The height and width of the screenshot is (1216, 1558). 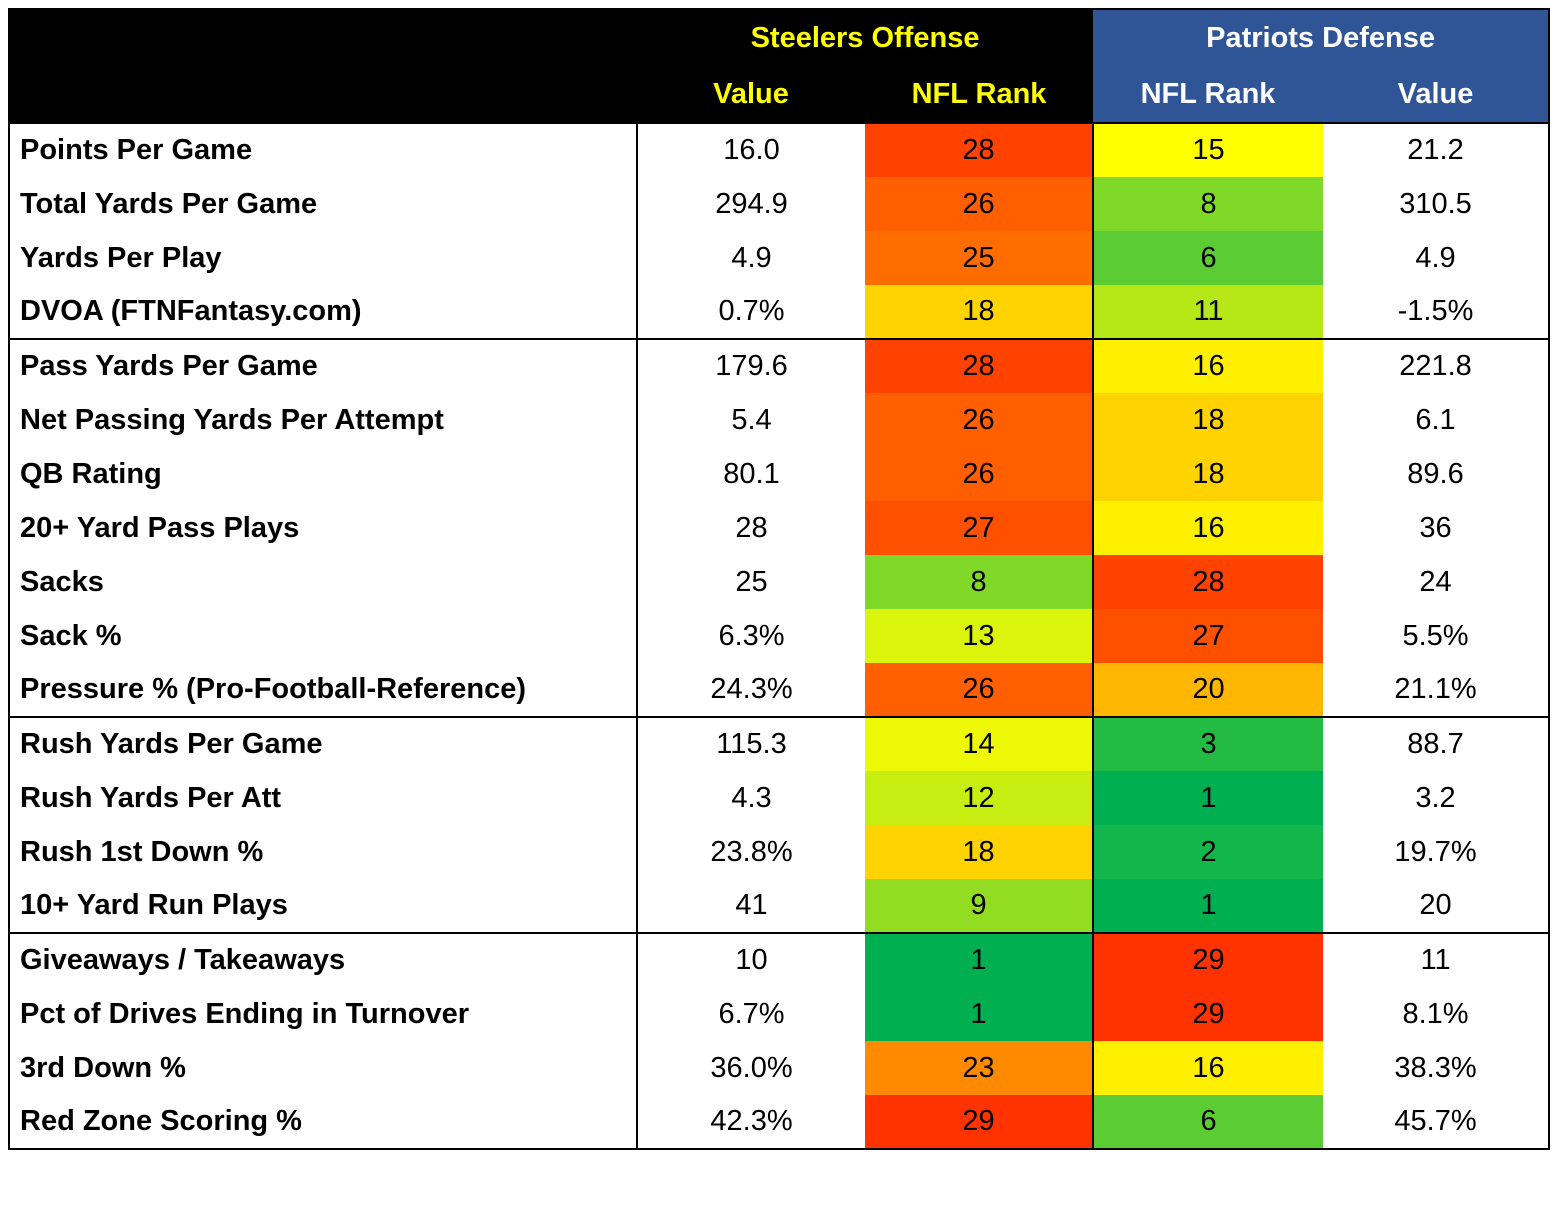 What do you see at coordinates (751, 1121) in the screenshot?
I see `value-cell: 42.3%` at bounding box center [751, 1121].